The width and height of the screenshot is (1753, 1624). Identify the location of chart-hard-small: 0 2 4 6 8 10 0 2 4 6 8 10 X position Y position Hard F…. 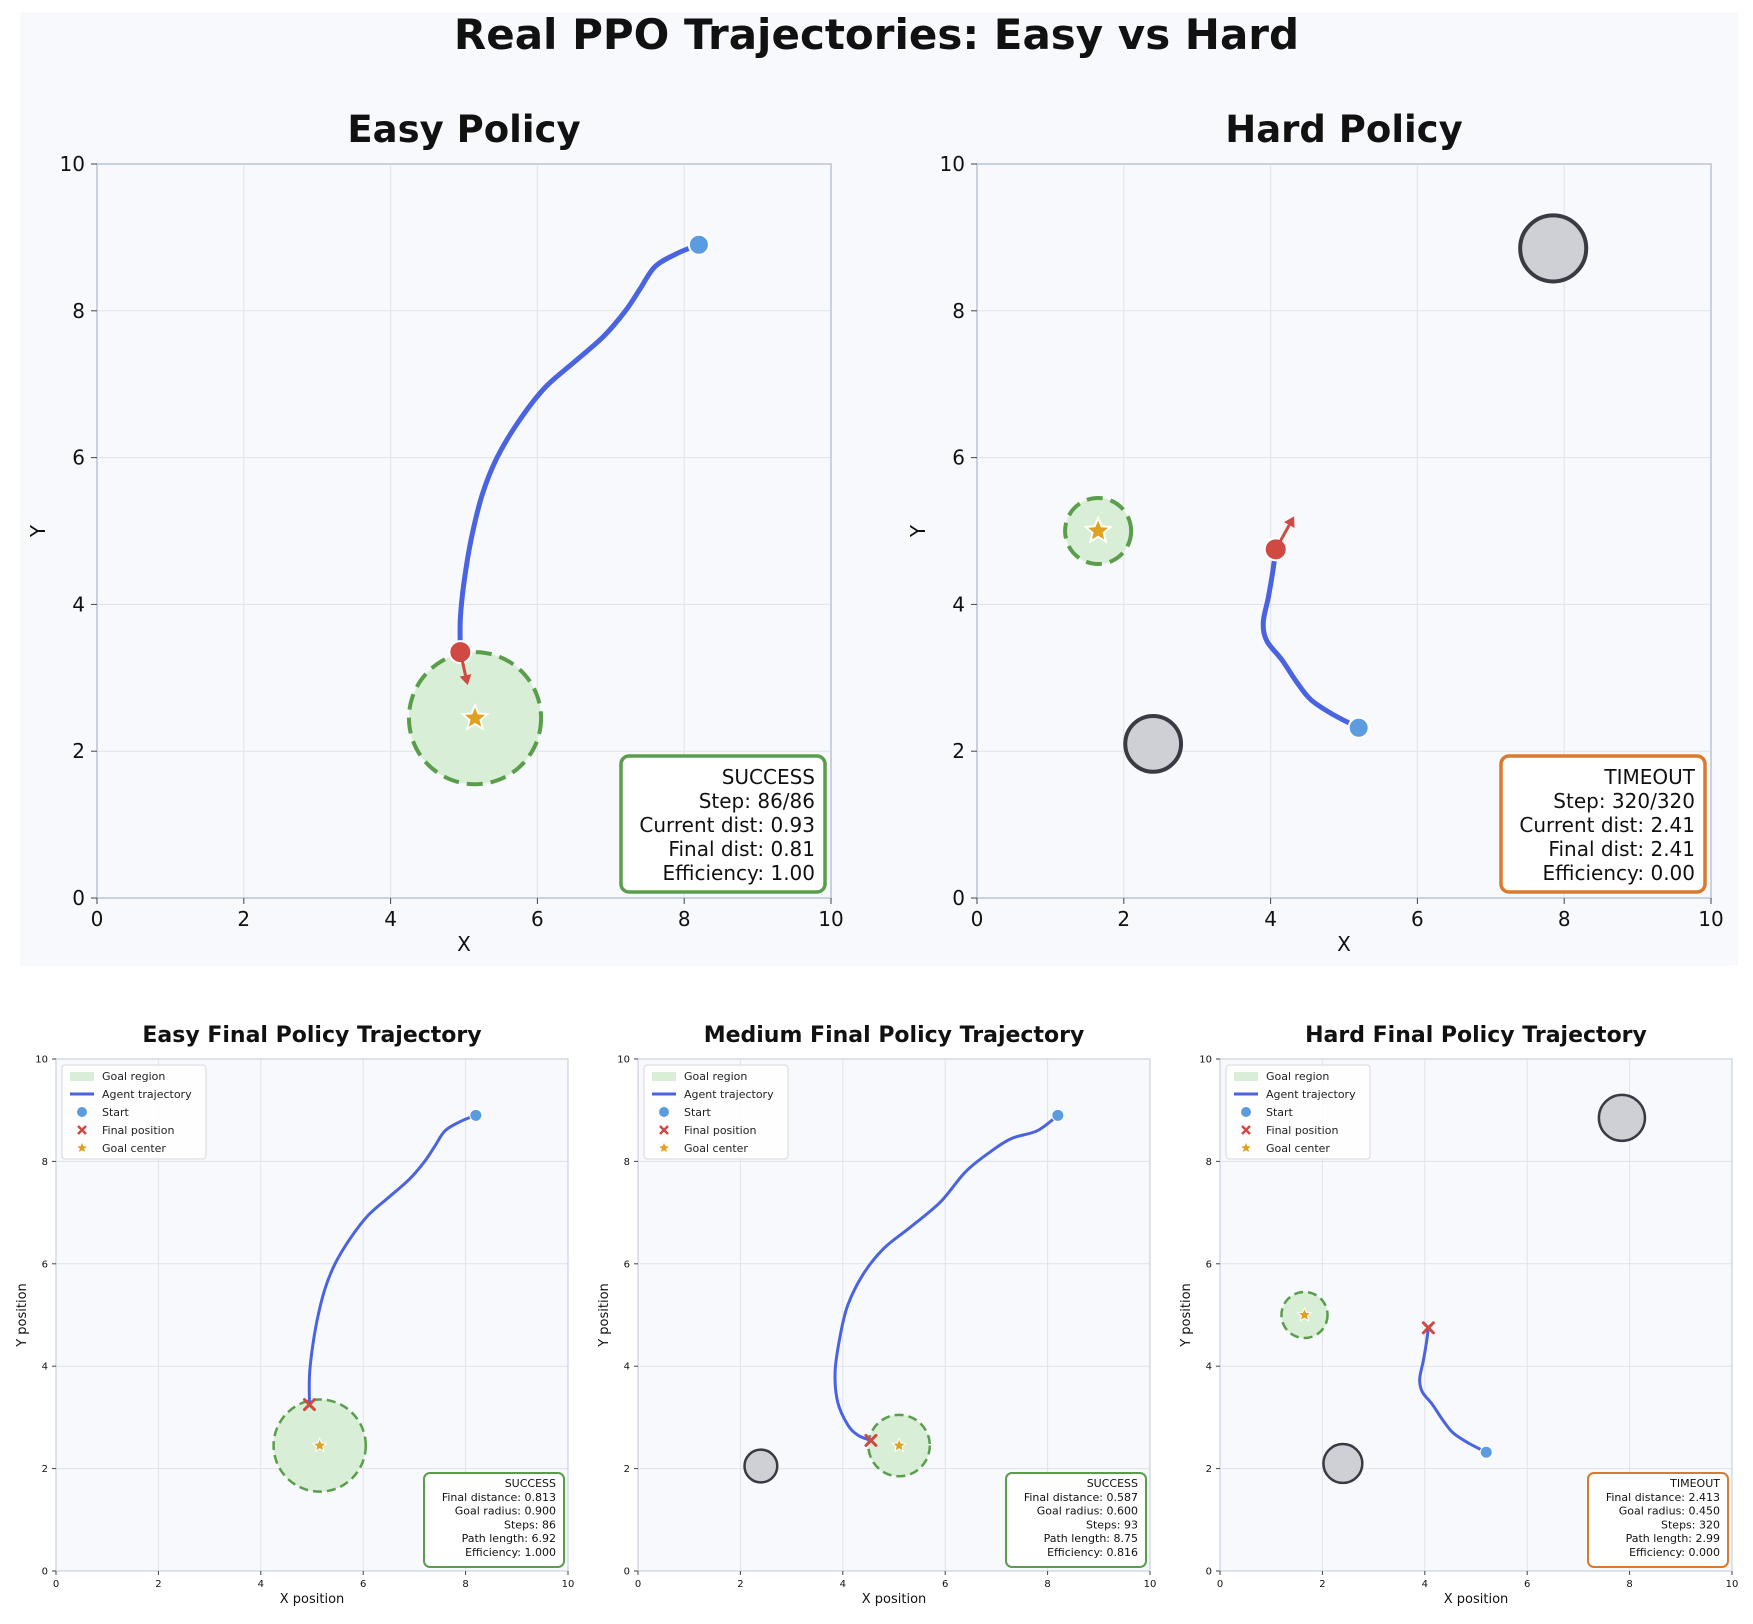
(1458, 1315).